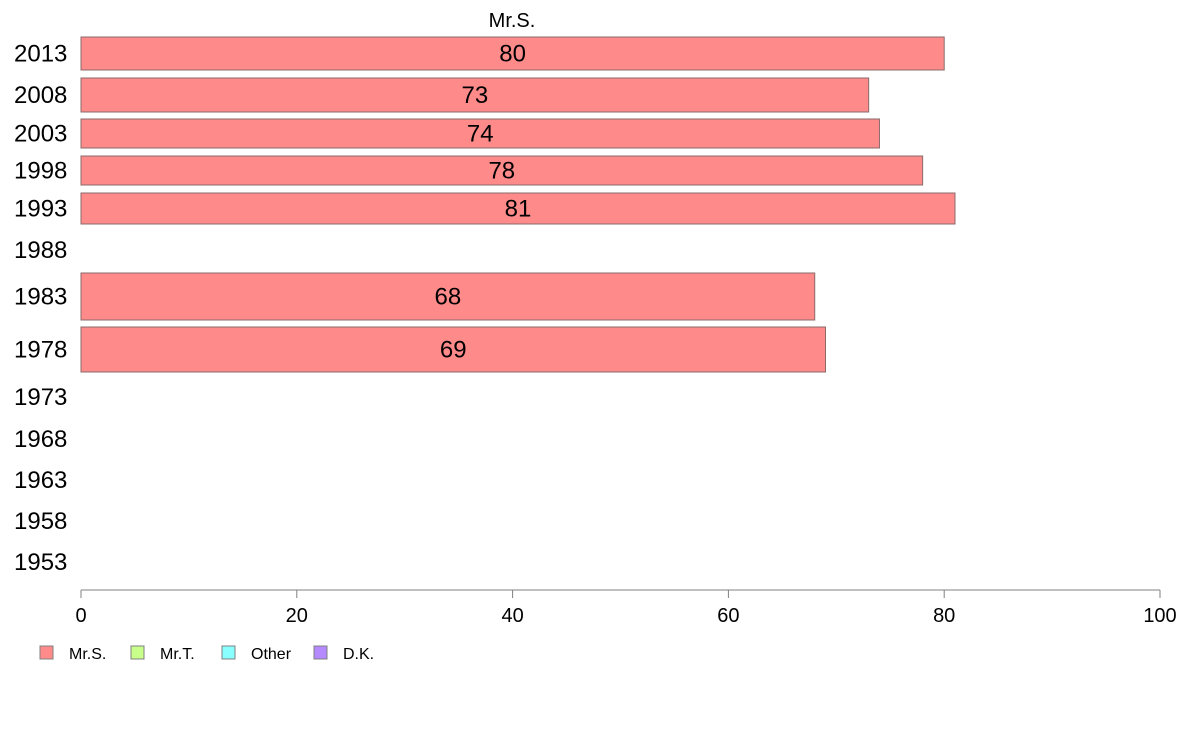  I want to click on x-axis: 0 20 40 60 80 100, so click(626, 608).